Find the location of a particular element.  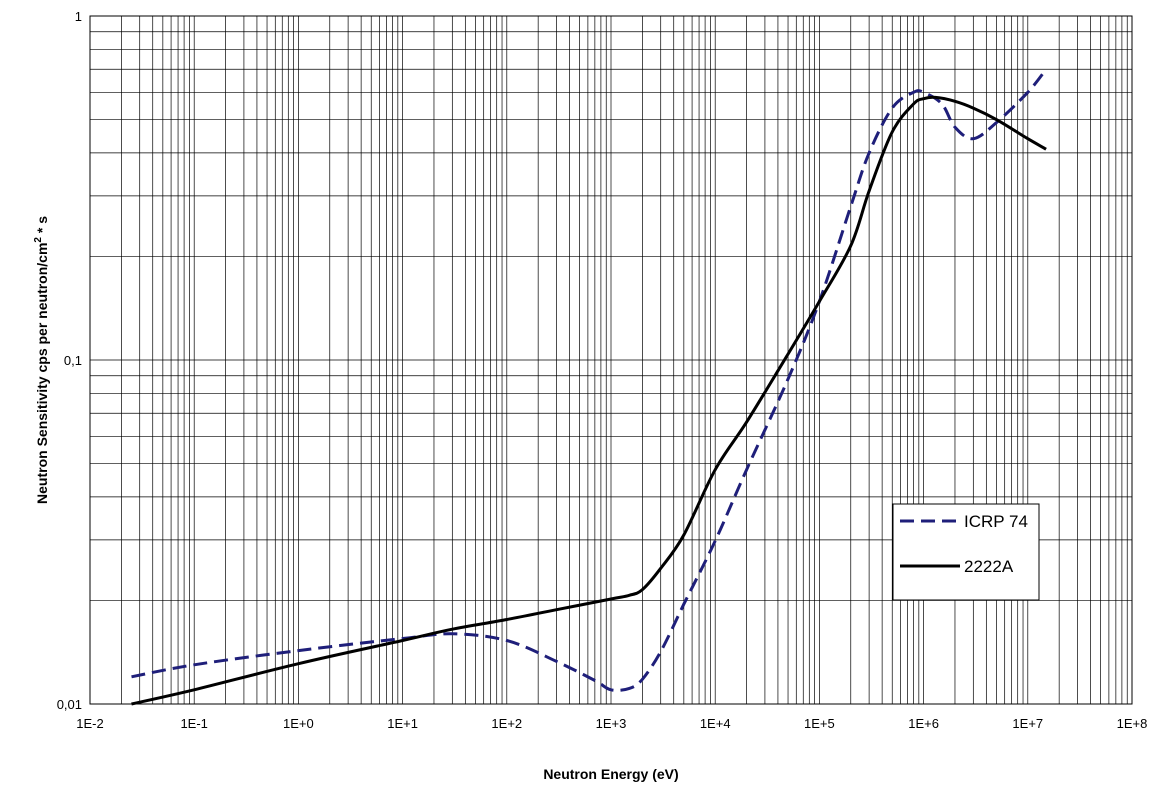

x-tick-label: 1E+2 is located at coordinates (506, 723).